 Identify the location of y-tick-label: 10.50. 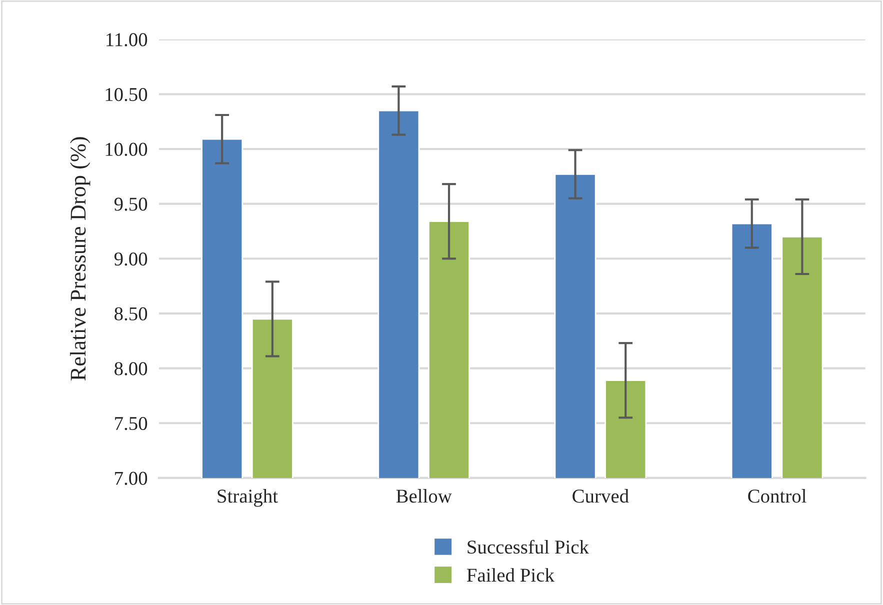
(127, 95).